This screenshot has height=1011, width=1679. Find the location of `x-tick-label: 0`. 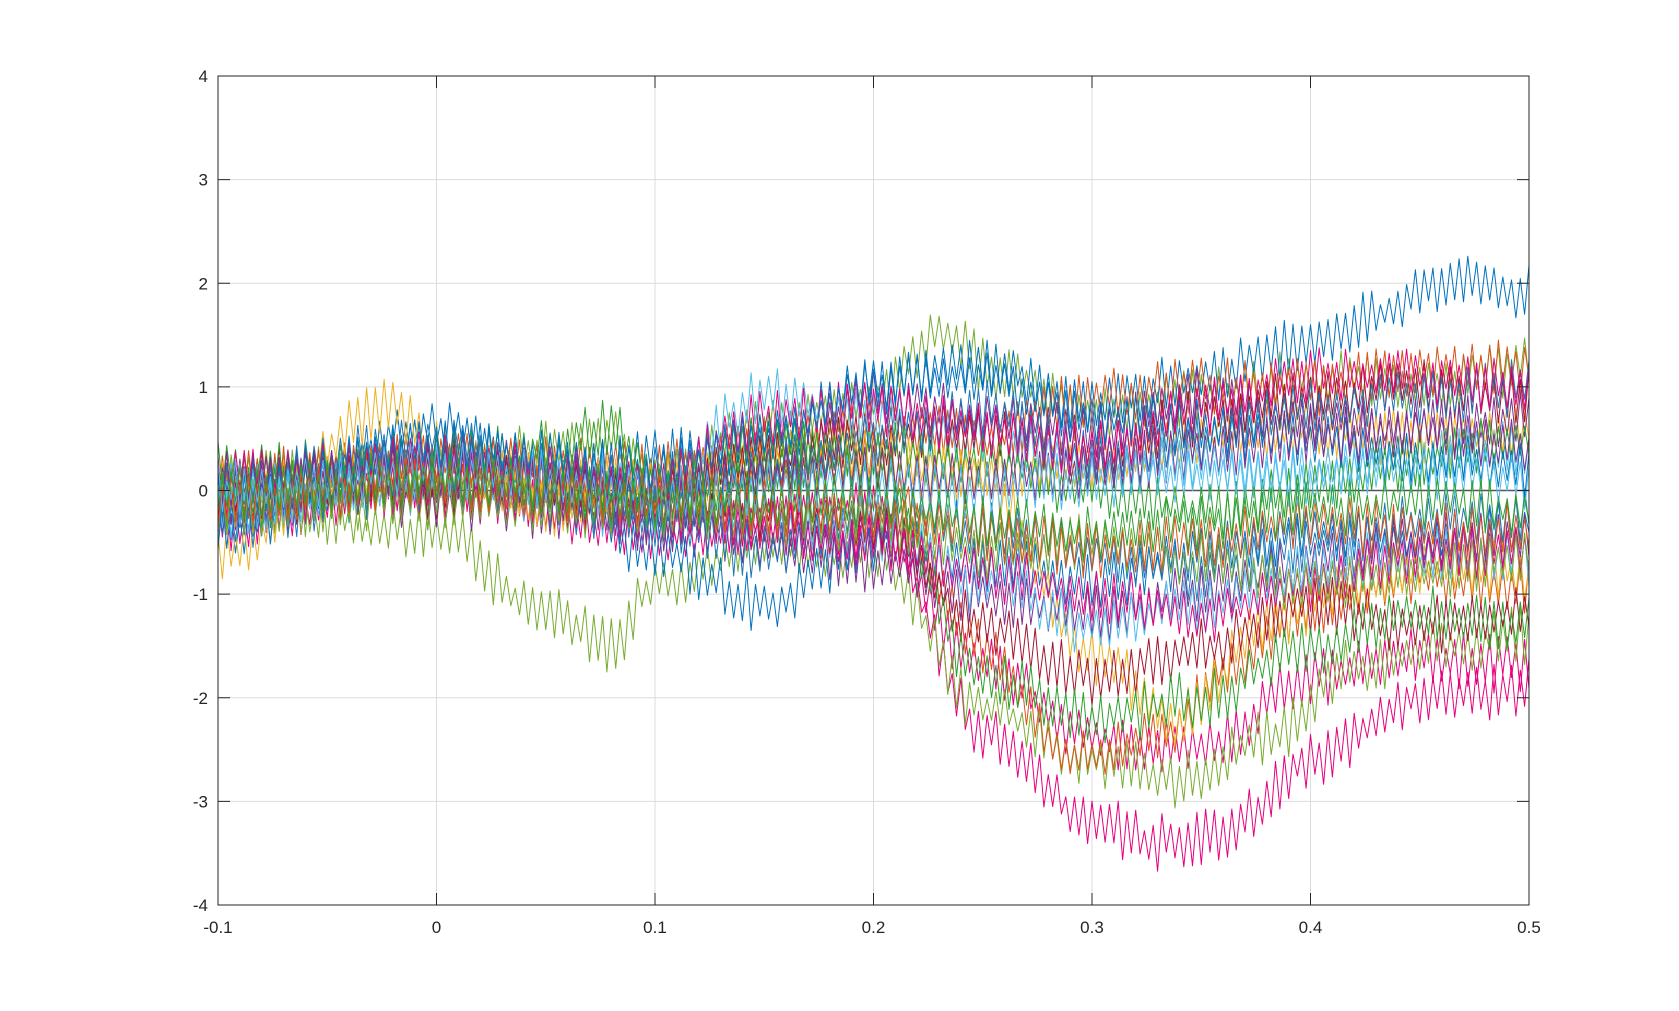

x-tick-label: 0 is located at coordinates (436, 927).